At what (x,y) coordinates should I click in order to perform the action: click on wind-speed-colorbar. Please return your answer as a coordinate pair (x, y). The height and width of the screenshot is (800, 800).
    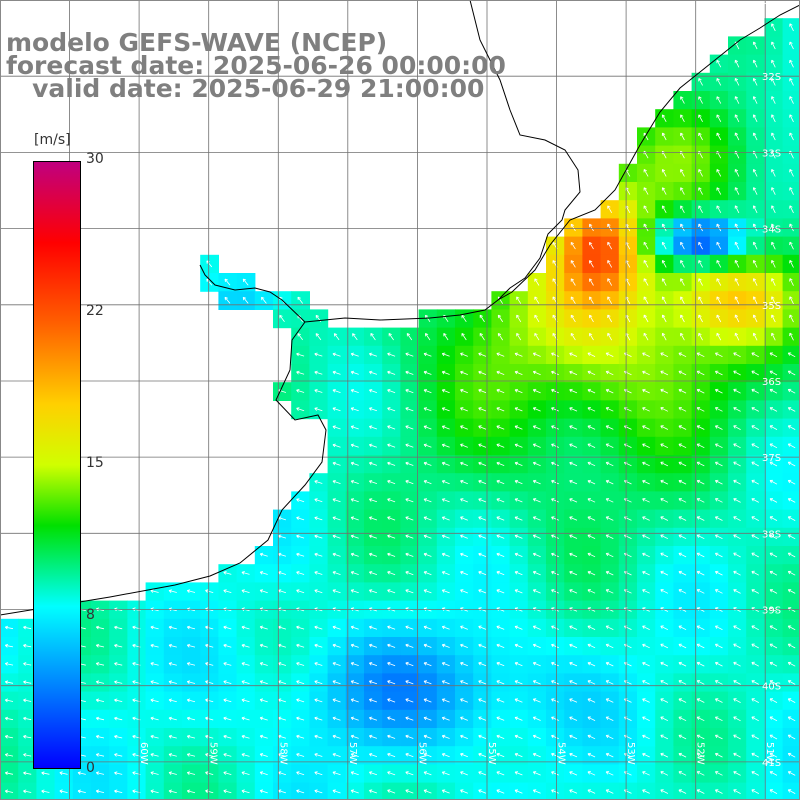
    Looking at the image, I should click on (57, 465).